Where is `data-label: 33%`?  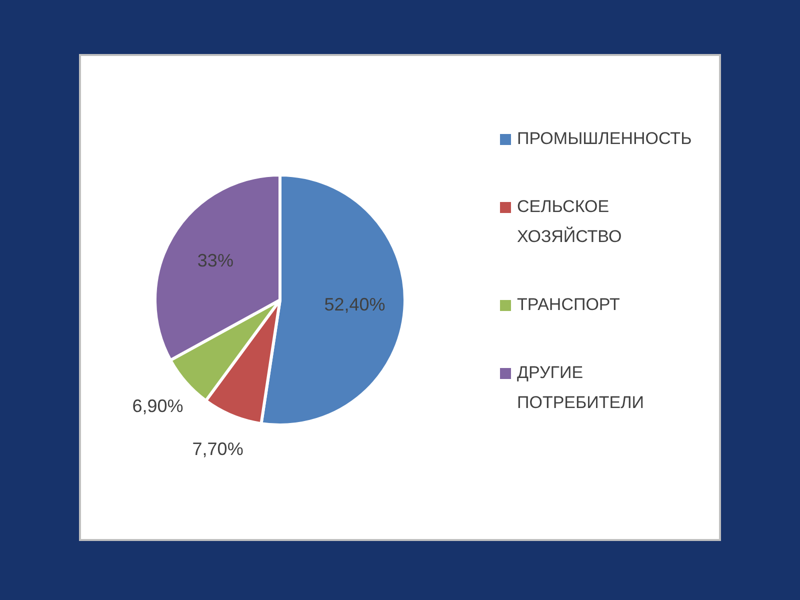
data-label: 33% is located at coordinates (215, 260).